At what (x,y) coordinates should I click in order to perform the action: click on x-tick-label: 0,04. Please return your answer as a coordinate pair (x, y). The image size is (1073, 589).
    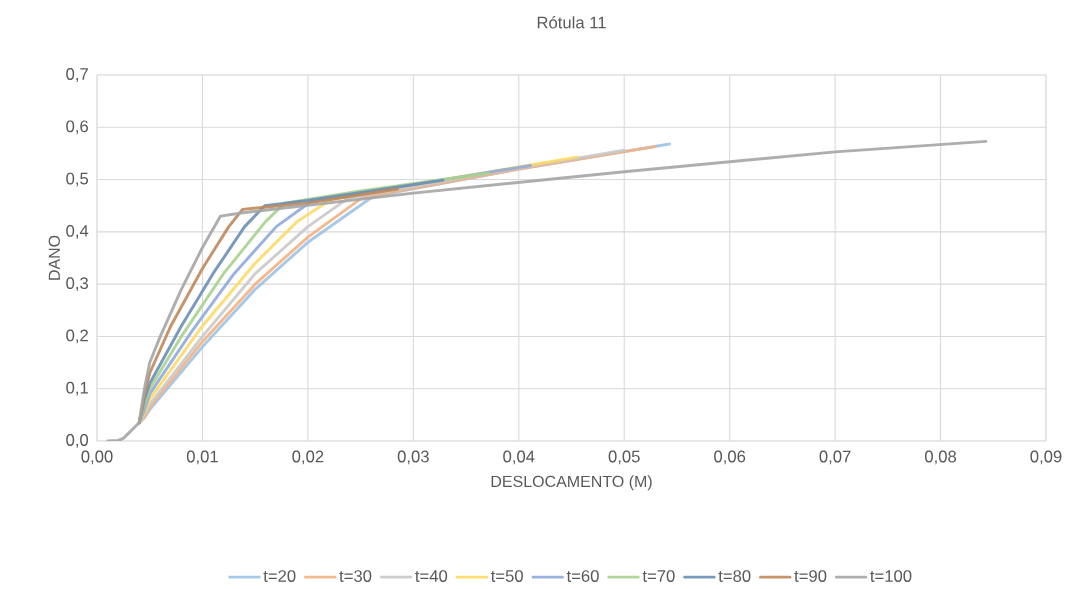
    Looking at the image, I should click on (519, 457).